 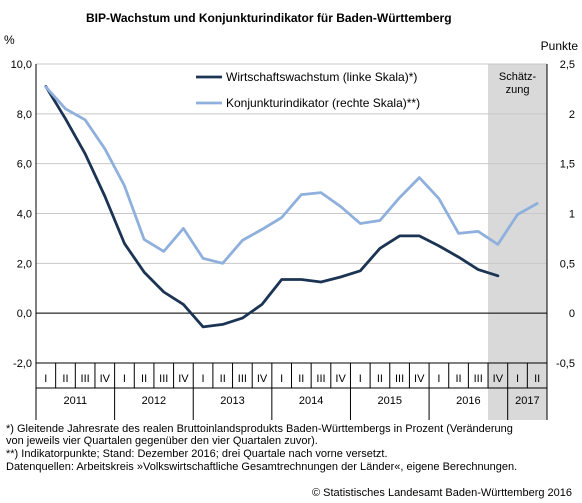 I want to click on year-label: 2015, so click(x=390, y=401).